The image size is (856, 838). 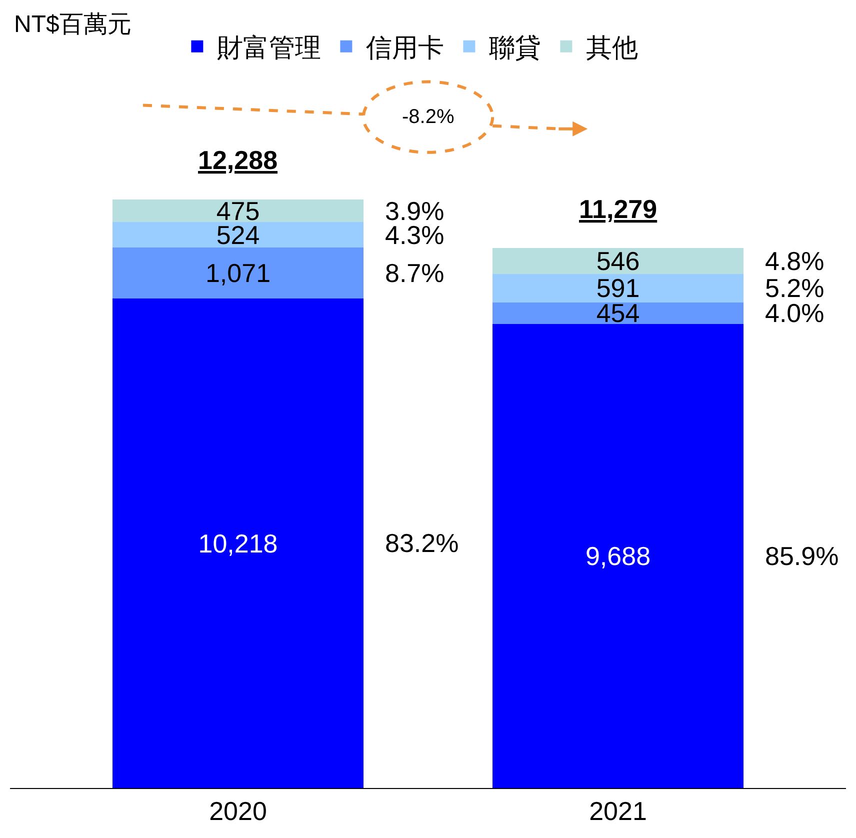 I want to click on data-label: 9,688, so click(x=618, y=556).